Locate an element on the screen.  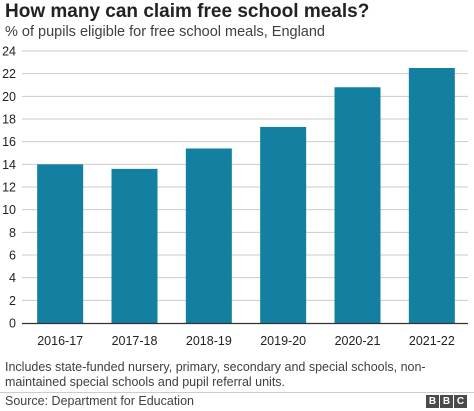
y-tick-label: 20 is located at coordinates (9, 97).